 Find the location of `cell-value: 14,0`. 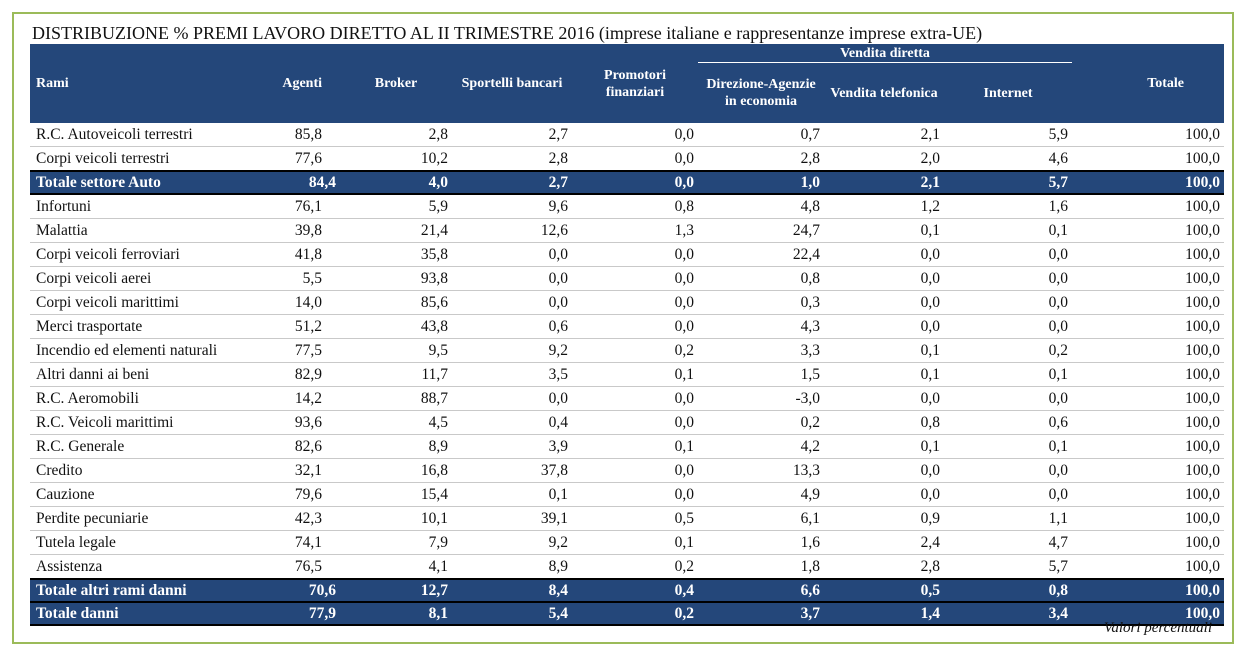

cell-value: 14,0 is located at coordinates (295, 302).